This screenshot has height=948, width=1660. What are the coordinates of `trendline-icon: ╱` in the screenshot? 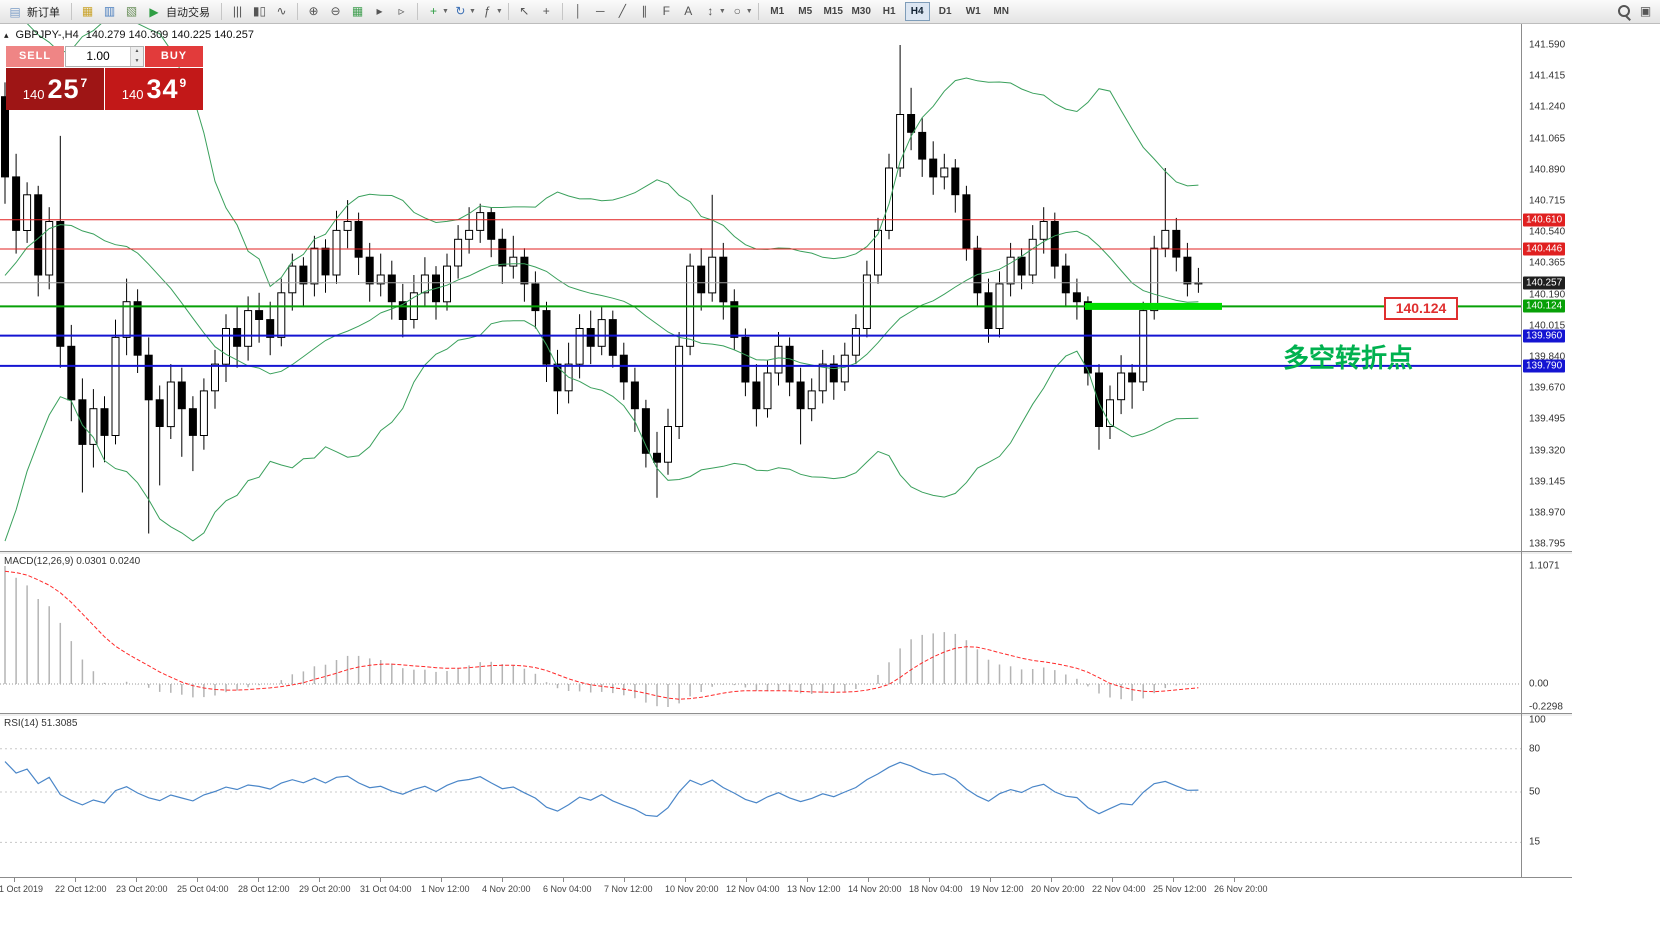 It's located at (622, 11).